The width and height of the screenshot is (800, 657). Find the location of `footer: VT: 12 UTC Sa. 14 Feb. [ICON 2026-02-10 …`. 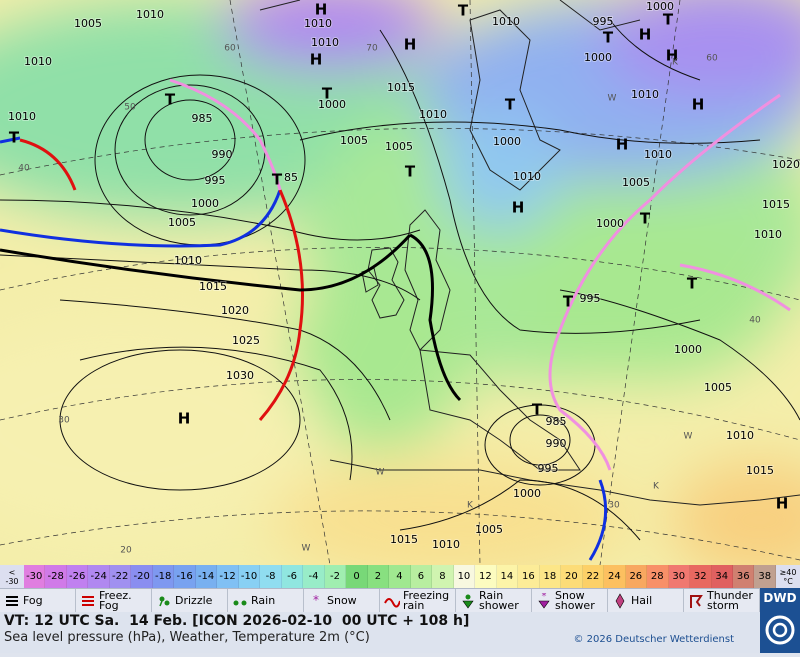

footer: VT: 12 UTC Sa. 14 Feb. [ICON 2026-02-10 … is located at coordinates (380, 632).